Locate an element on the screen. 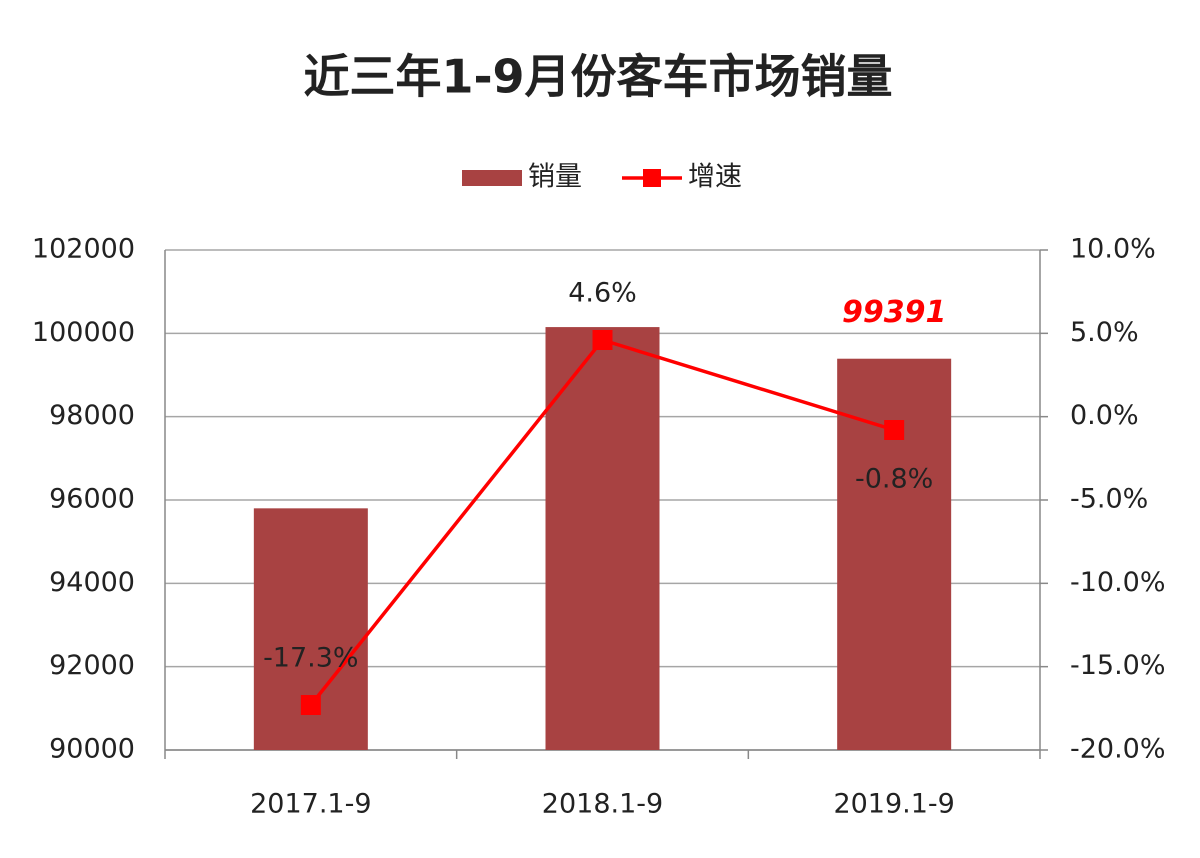 This screenshot has width=1200, height=858. legend-label: 增速 is located at coordinates (715, 177).